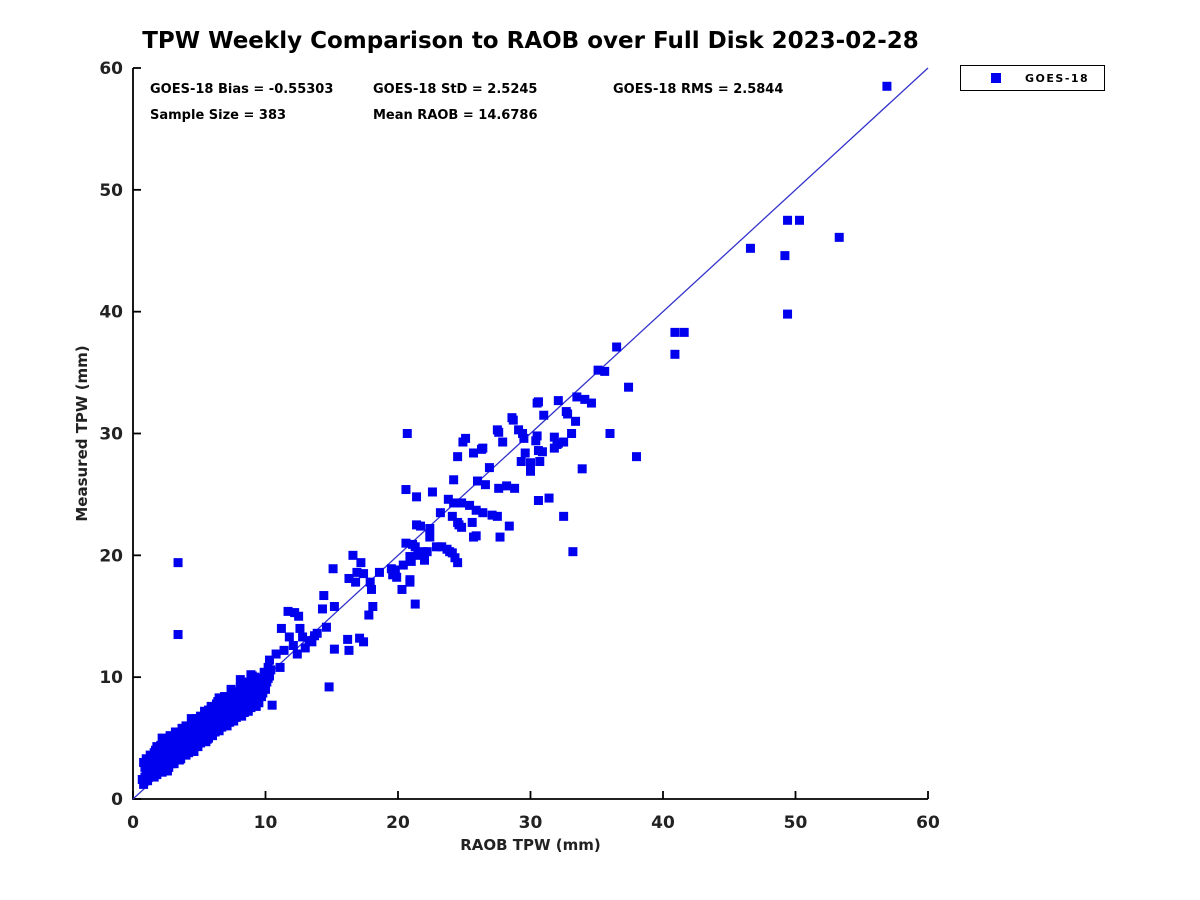  I want to click on stat-sample-size: Sample Size = 383, so click(218, 115).